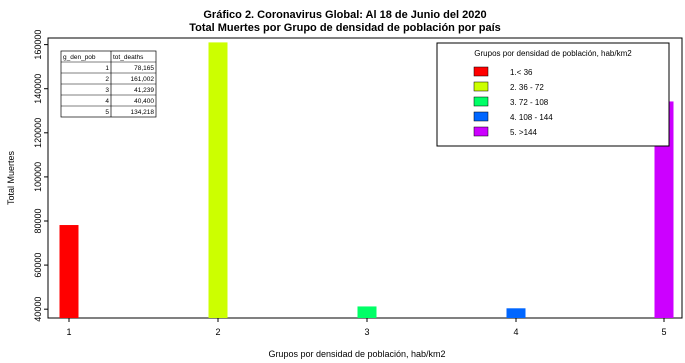 Image resolution: width=685 pixels, height=363 pixels. I want to click on y-axis: 40000 60000 80000 100000 120000 140000 160000, so click(40, 176).